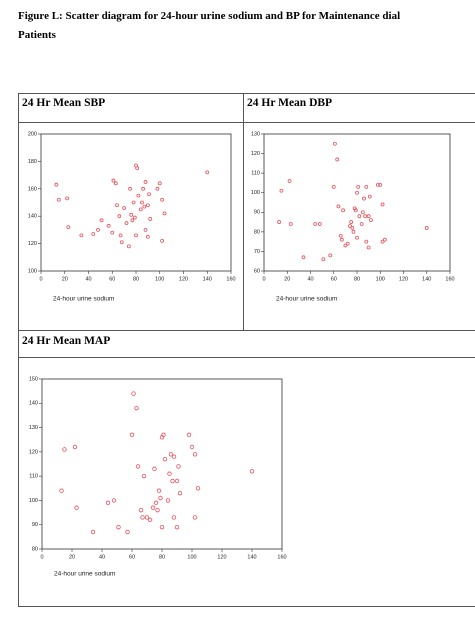 Image resolution: width=475 pixels, height=620 pixels. What do you see at coordinates (257, 252) in the screenshot?
I see `y-tick-label: 70` at bounding box center [257, 252].